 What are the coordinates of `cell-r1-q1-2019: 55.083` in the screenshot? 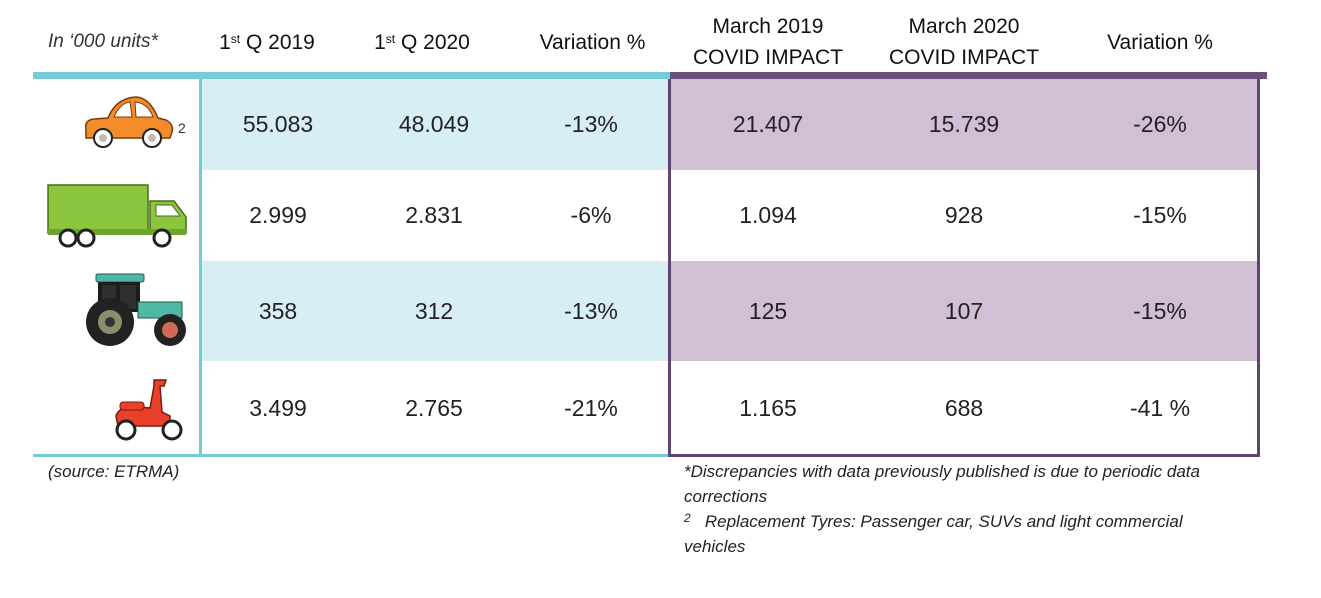 It's located at (278, 124).